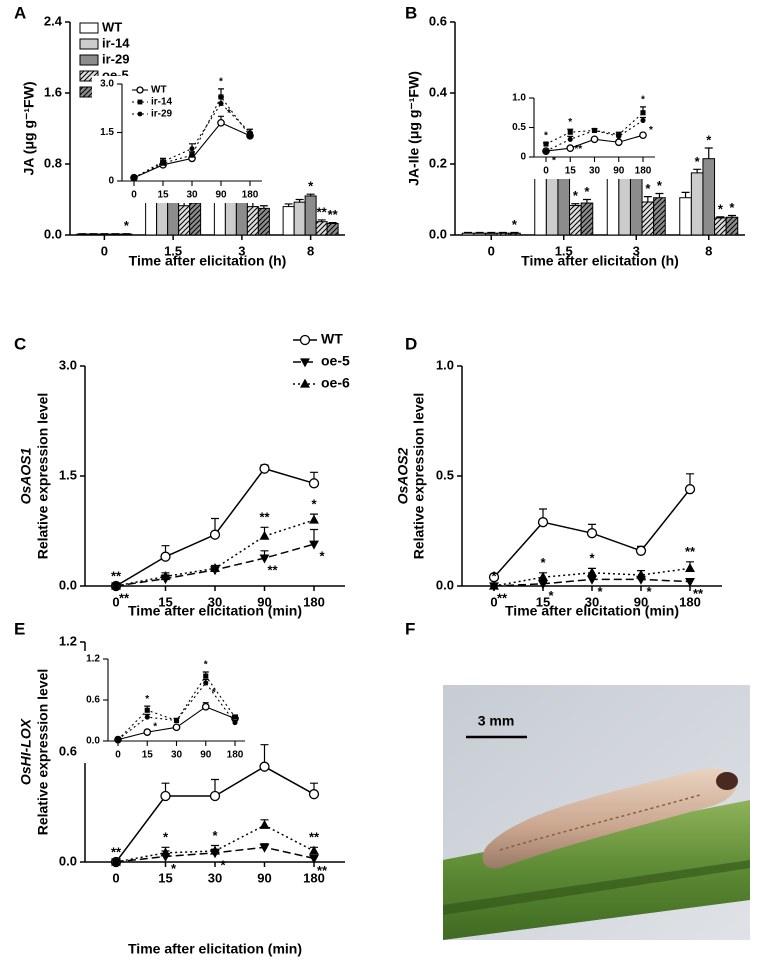 This screenshot has width=782, height=975. I want to click on y-tick-label: 1.0, so click(445, 364).